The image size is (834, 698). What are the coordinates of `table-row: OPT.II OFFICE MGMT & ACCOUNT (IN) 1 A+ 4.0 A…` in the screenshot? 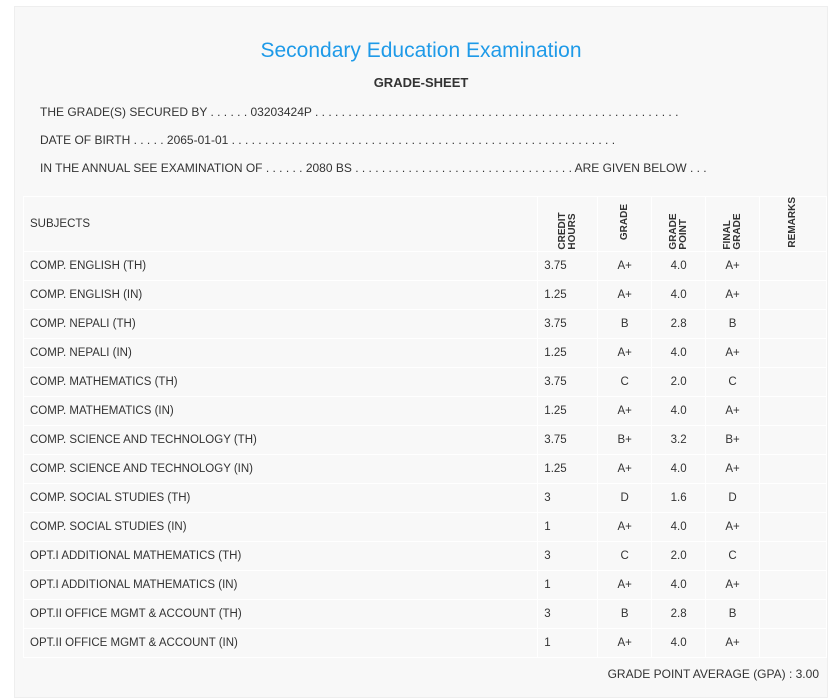 It's located at (424, 642).